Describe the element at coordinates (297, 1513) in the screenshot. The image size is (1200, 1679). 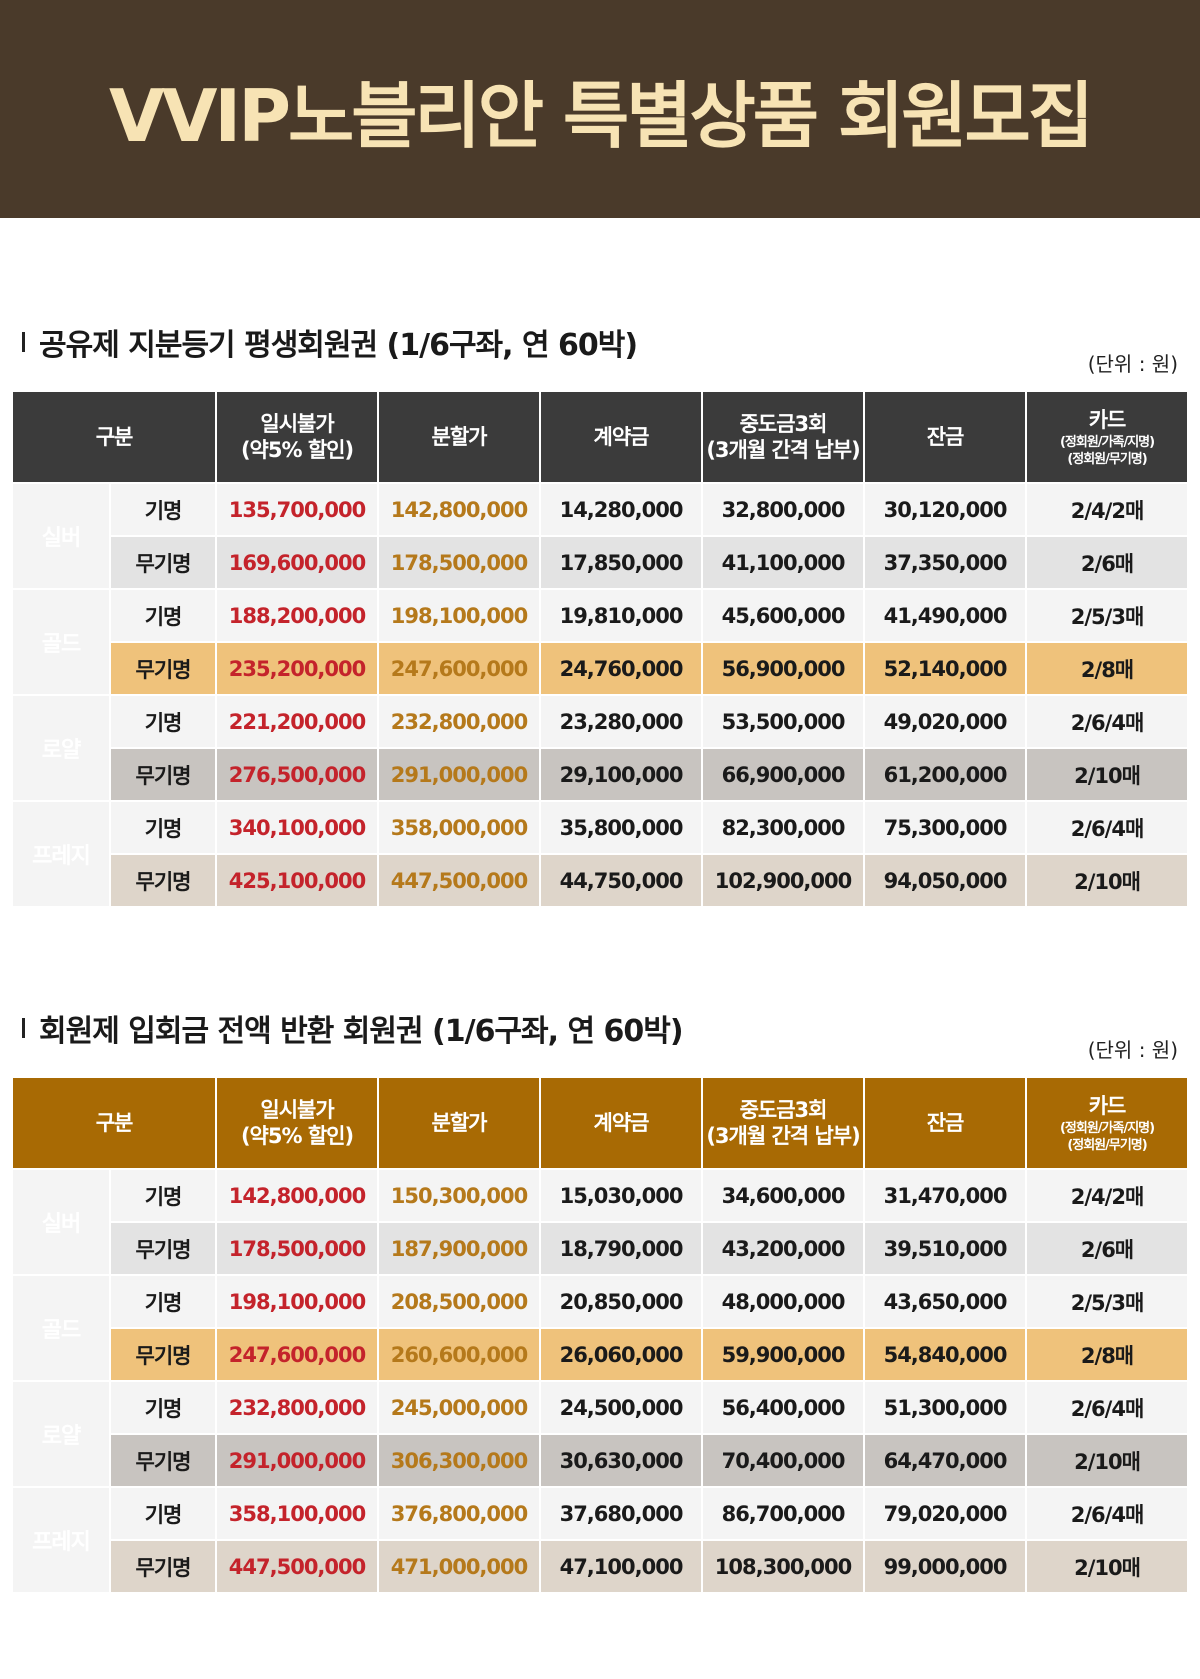
I see `lump-cell: 358,100,000` at that location.